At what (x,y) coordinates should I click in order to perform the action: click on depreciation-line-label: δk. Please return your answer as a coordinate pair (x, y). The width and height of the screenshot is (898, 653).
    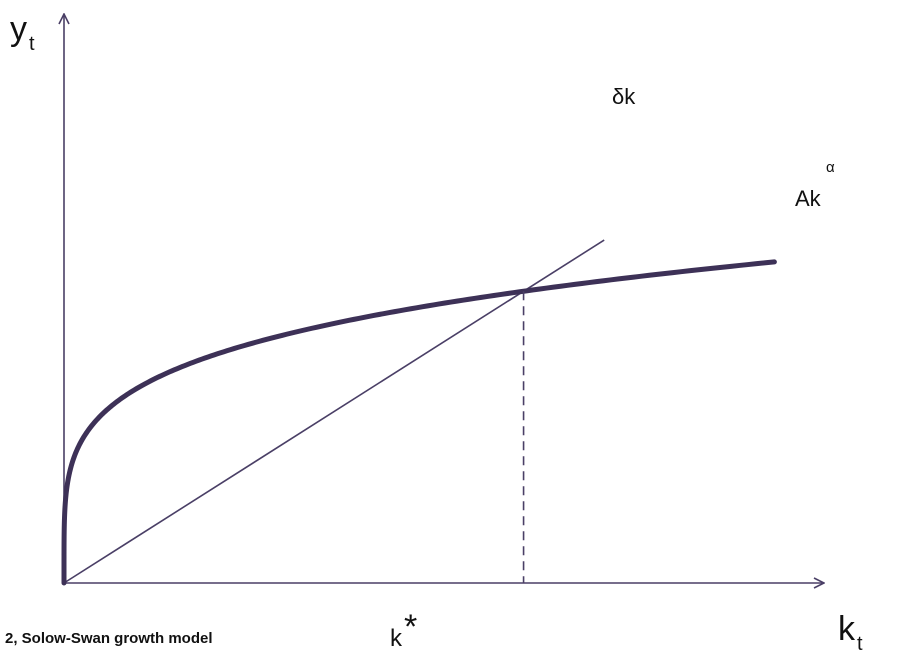
    Looking at the image, I should click on (624, 96).